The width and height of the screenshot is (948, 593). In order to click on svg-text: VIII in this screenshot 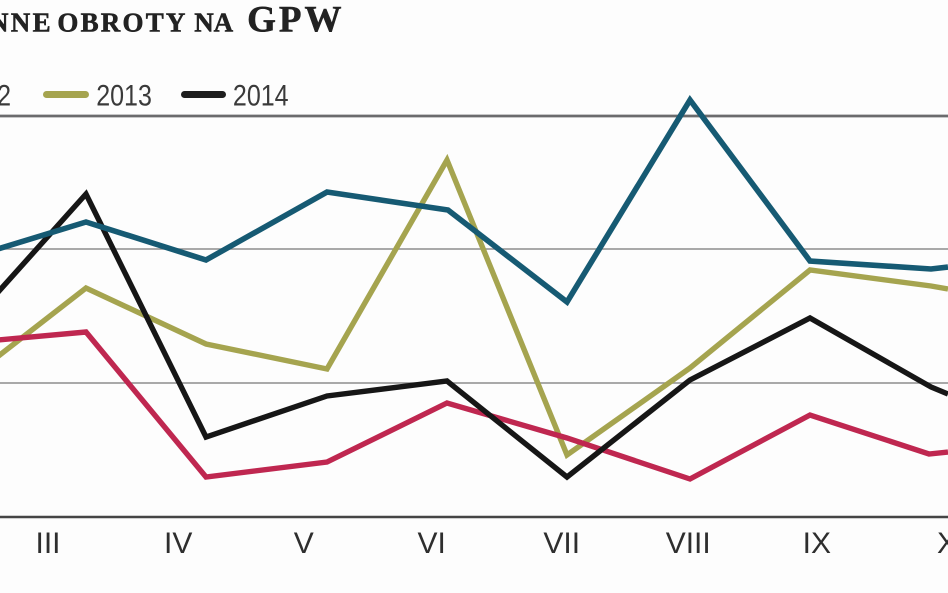, I will do `click(688, 543)`.